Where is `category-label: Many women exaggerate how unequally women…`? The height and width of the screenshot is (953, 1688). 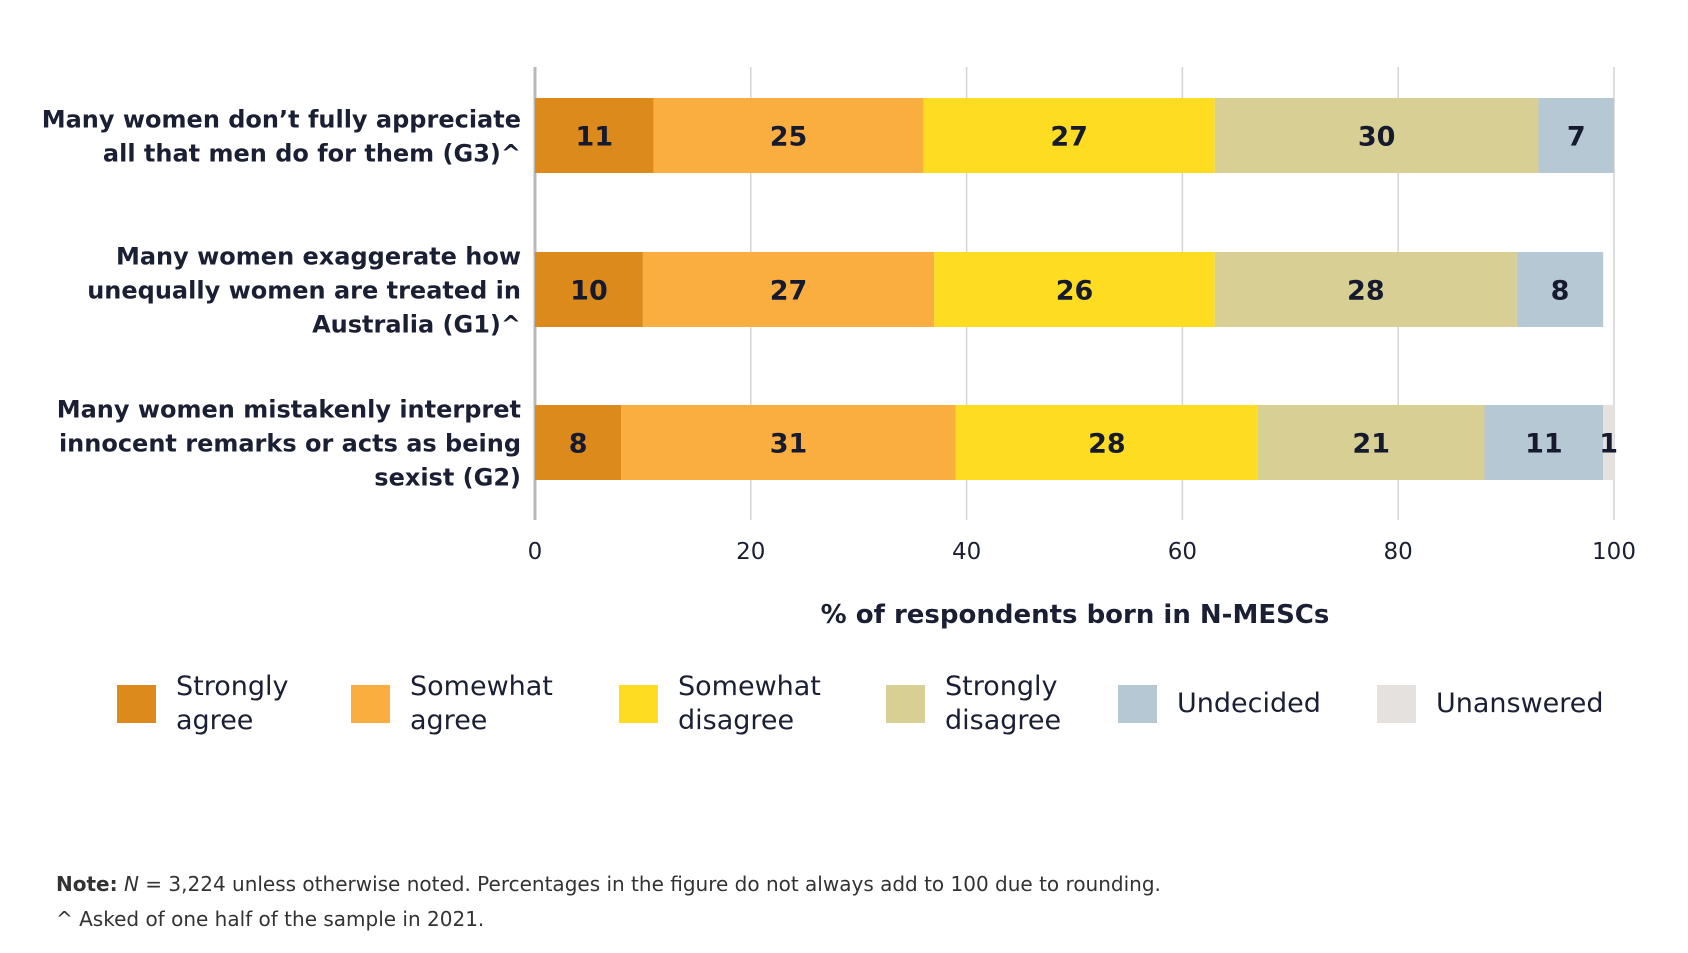
category-label: Many women exaggerate how unequally women… is located at coordinates (304, 291).